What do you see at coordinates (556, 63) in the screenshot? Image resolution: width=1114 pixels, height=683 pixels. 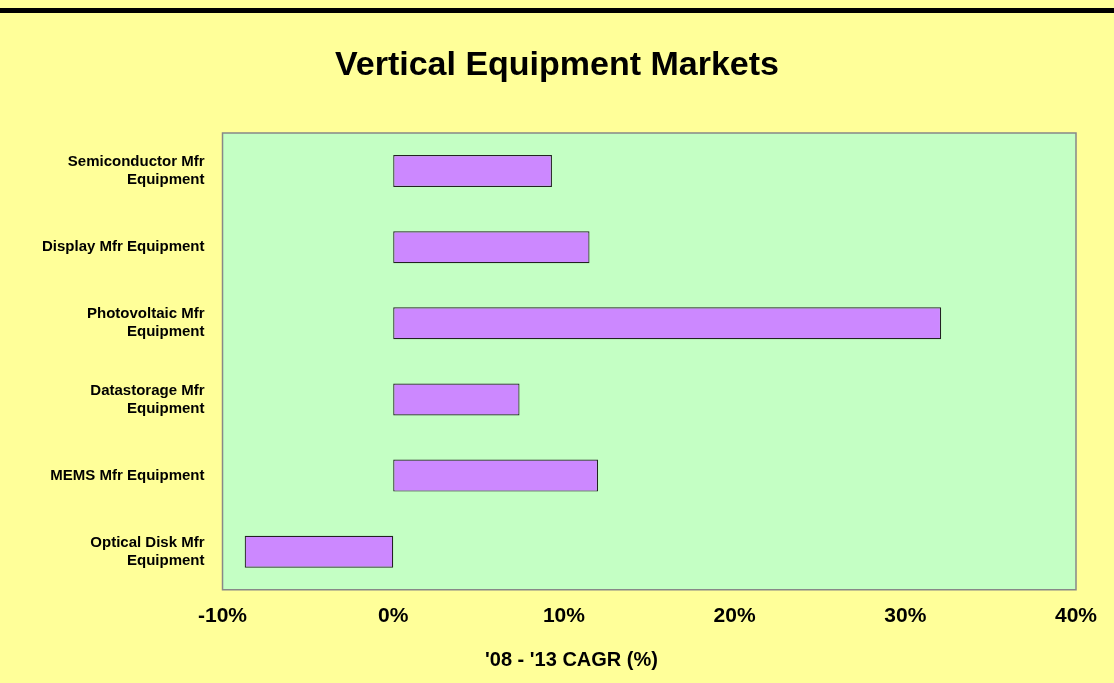 I see `chart-title: Vertical Equipment Markets` at bounding box center [556, 63].